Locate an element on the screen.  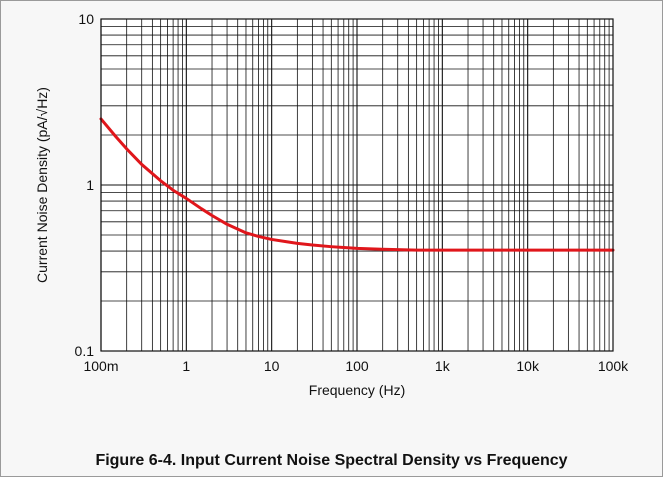
x-tick-label: 1 is located at coordinates (186, 366).